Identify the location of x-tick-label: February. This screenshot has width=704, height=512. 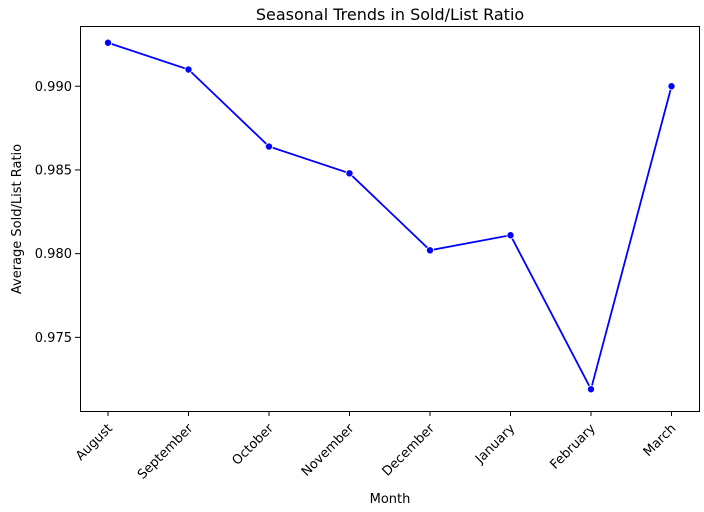
(573, 447).